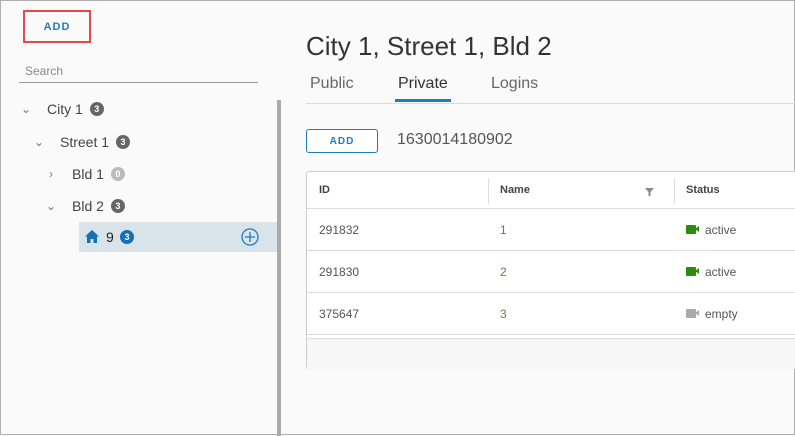  I want to click on status-text: empty, so click(721, 313).